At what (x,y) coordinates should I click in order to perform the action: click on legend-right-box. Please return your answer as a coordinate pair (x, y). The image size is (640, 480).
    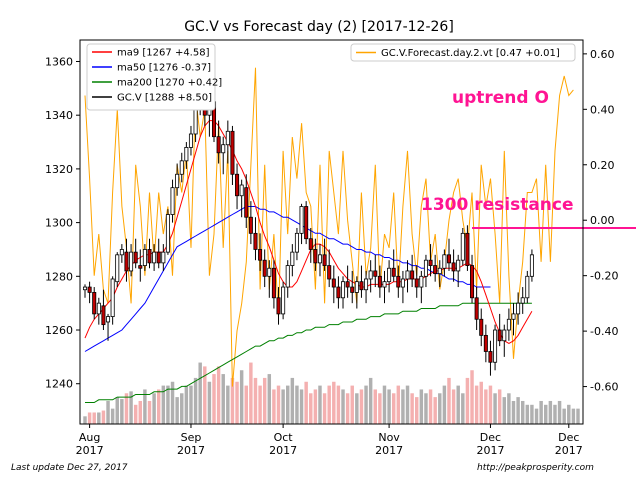
    Looking at the image, I should click on (463, 52).